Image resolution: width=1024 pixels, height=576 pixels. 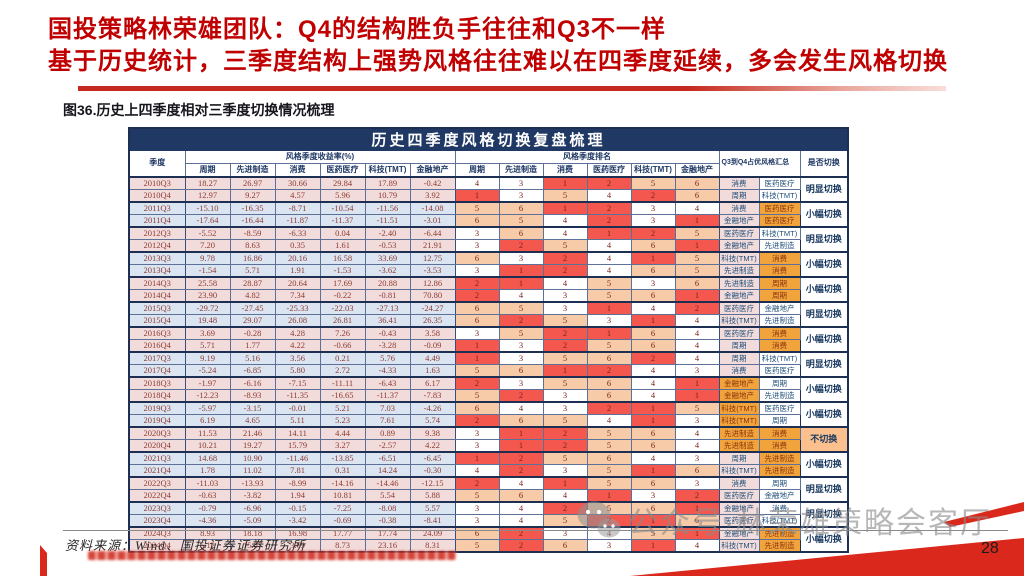 What do you see at coordinates (272, 555) in the screenshot?
I see `clipped-disclaimer-text` at bounding box center [272, 555].